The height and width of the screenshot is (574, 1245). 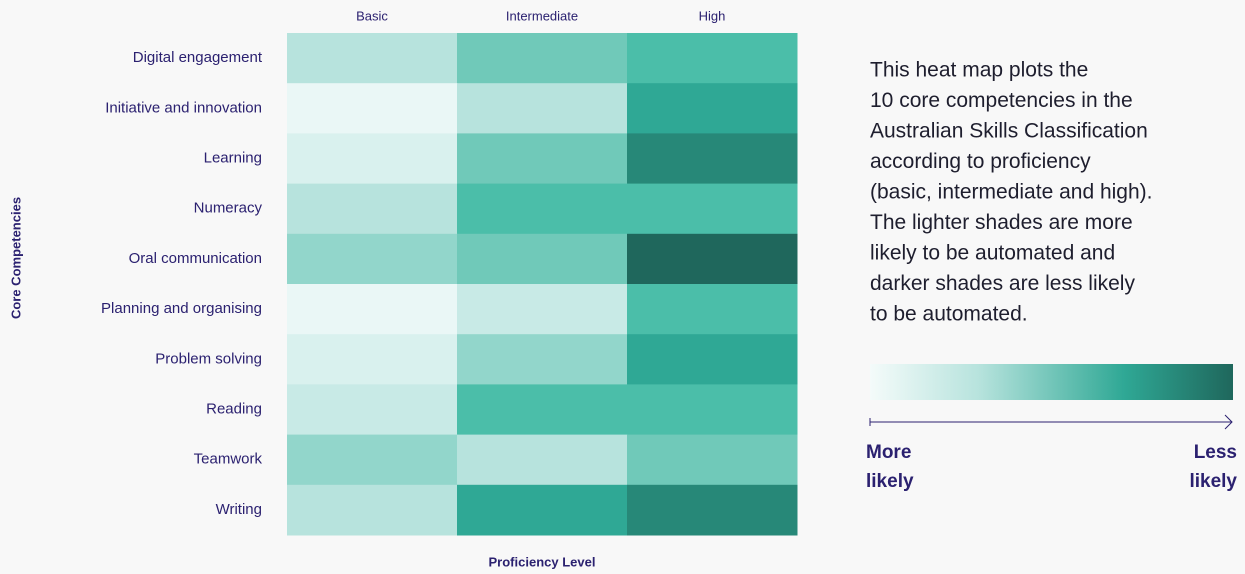 What do you see at coordinates (1009, 131) in the screenshot?
I see `description-line: Australian Skills Classification` at bounding box center [1009, 131].